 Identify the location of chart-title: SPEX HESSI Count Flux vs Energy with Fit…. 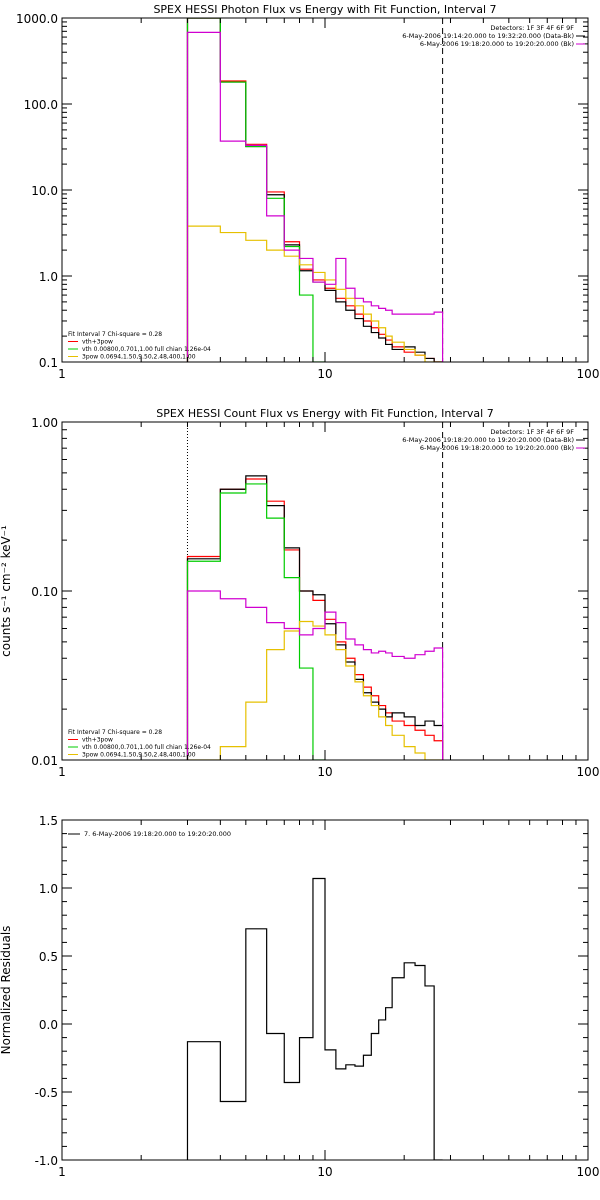
(324, 413).